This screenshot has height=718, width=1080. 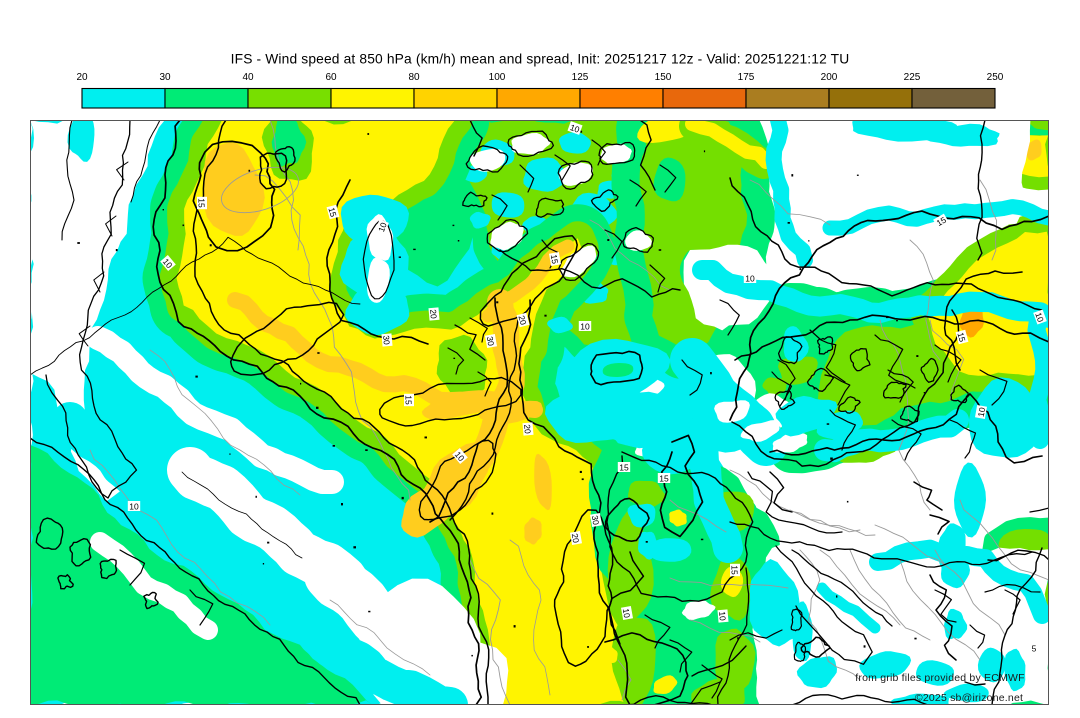 What do you see at coordinates (331, 77) in the screenshot?
I see `svg-text: 60` at bounding box center [331, 77].